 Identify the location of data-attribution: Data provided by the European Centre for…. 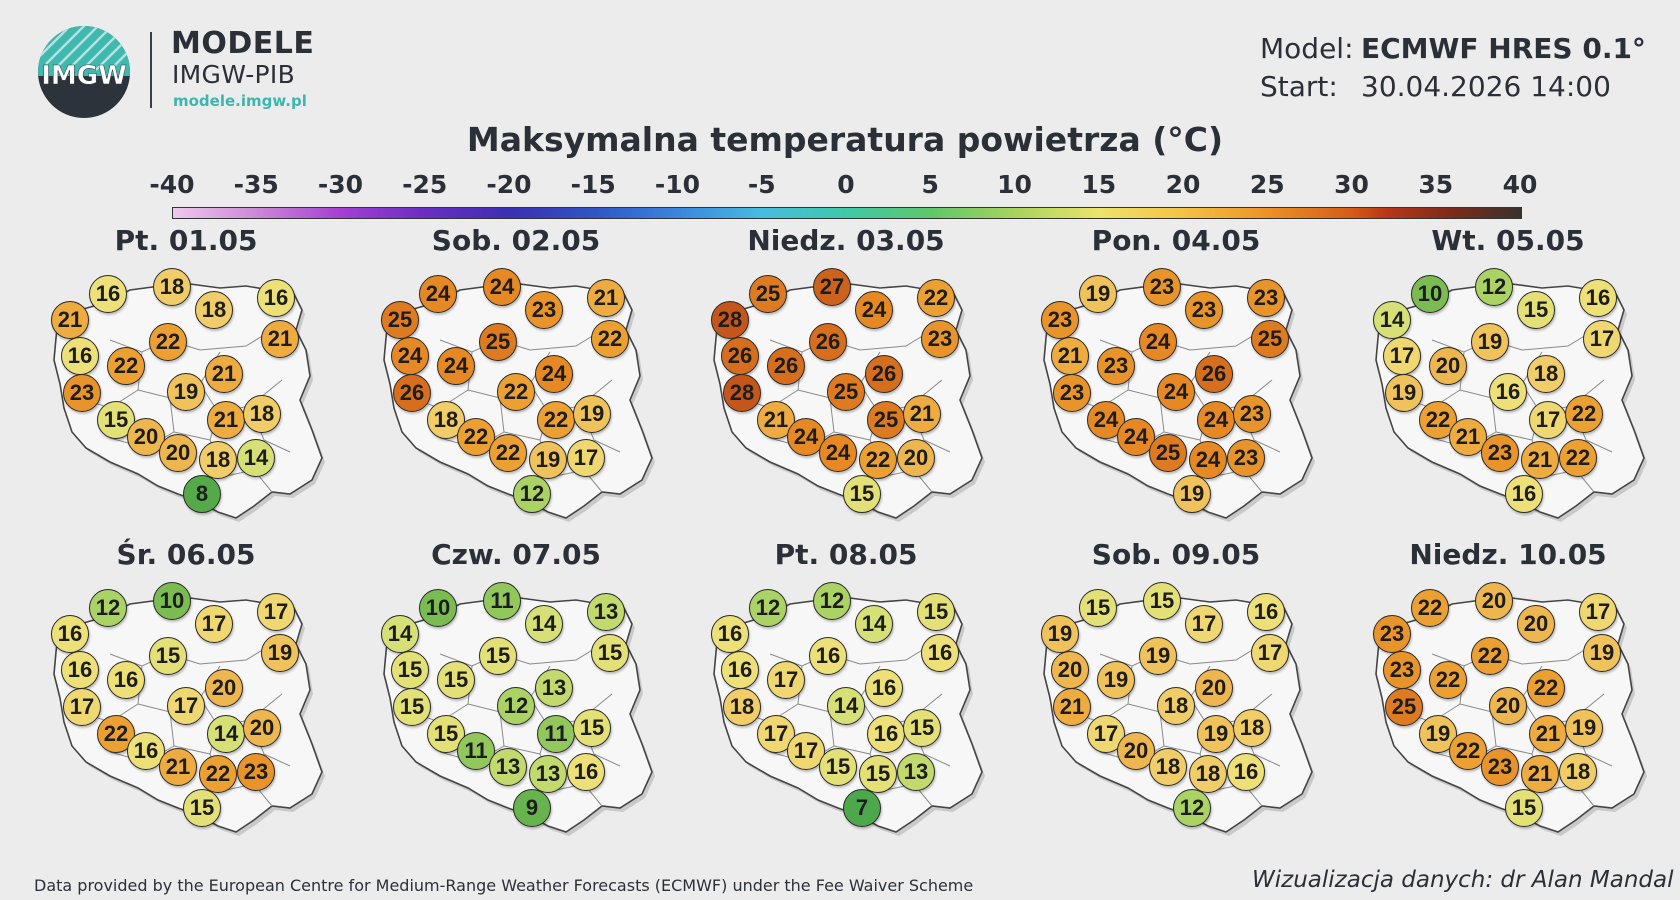
(504, 885).